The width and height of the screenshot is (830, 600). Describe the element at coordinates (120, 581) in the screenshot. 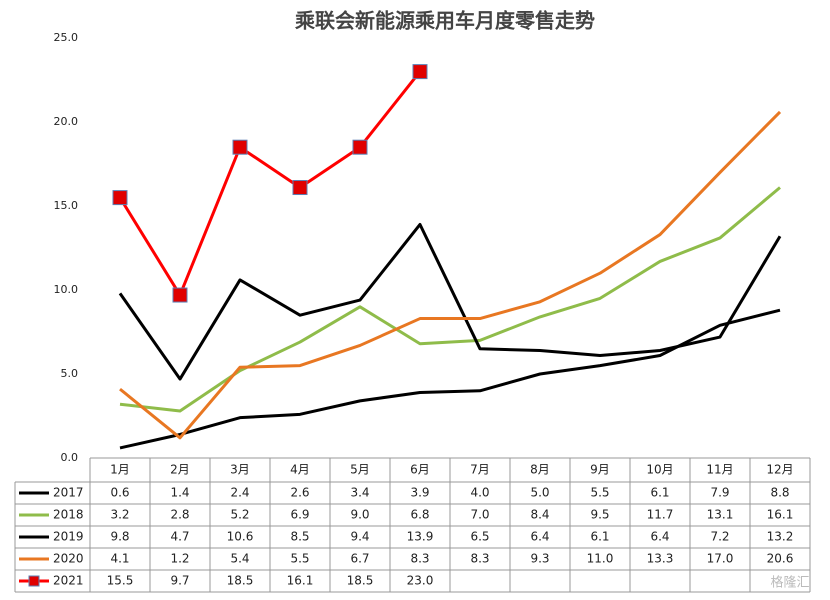

I see `table-cell: 15.5` at that location.